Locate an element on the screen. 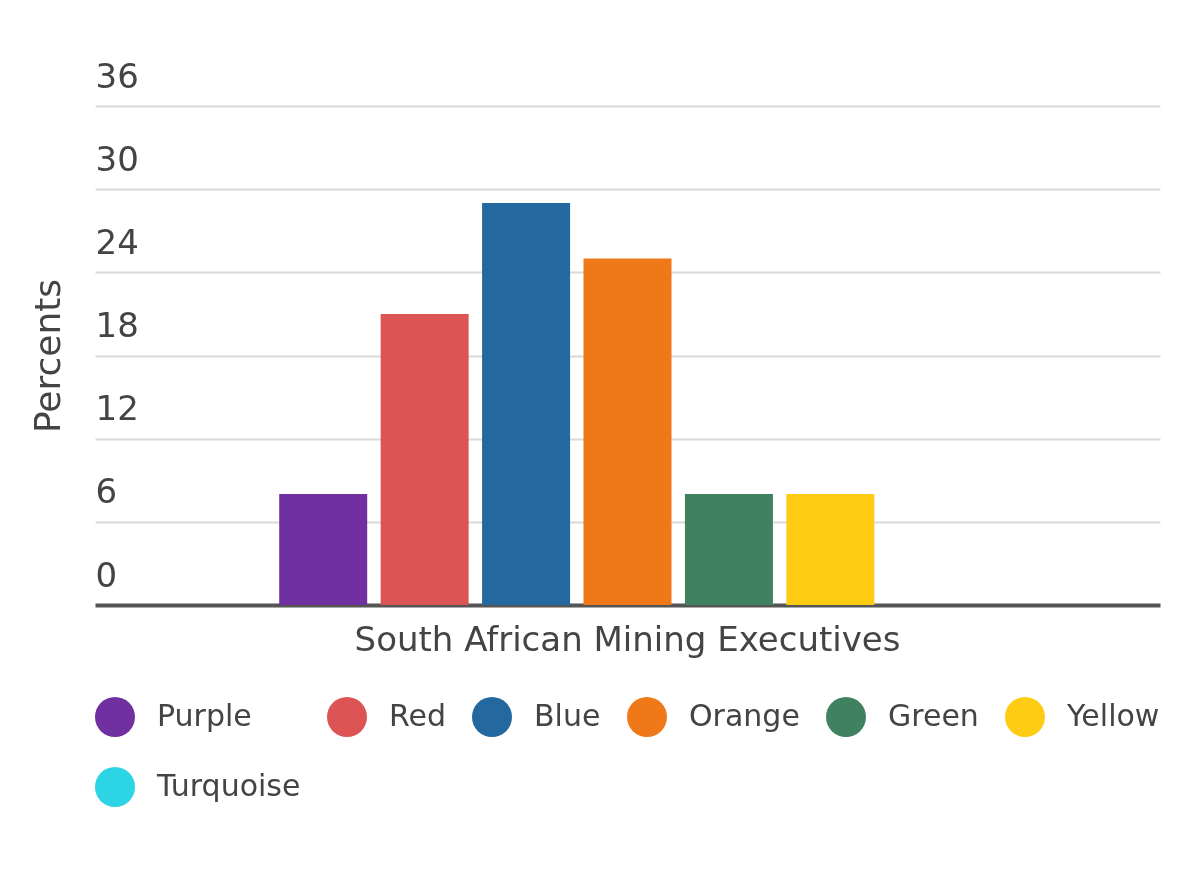 Image resolution: width=1181 pixels, height=879 pixels. y-tick-label: 12 is located at coordinates (117, 408).